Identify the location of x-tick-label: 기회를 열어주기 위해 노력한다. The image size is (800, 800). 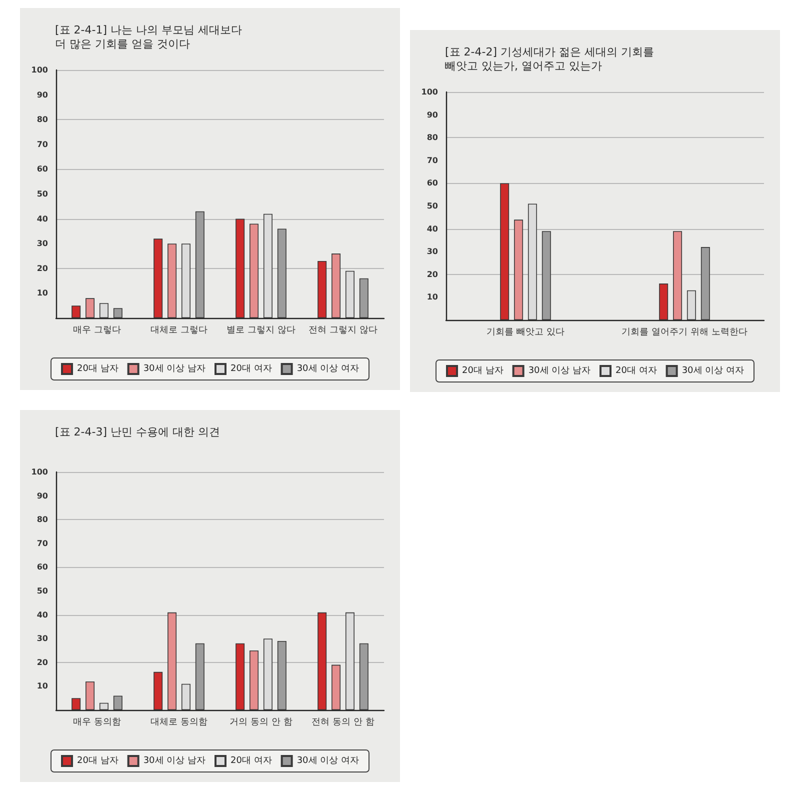
(685, 333).